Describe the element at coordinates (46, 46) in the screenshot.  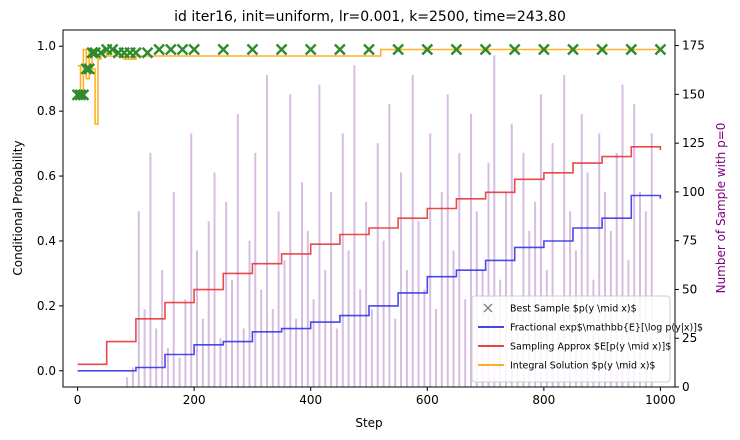
I see `y-tick-label: 1.0` at that location.